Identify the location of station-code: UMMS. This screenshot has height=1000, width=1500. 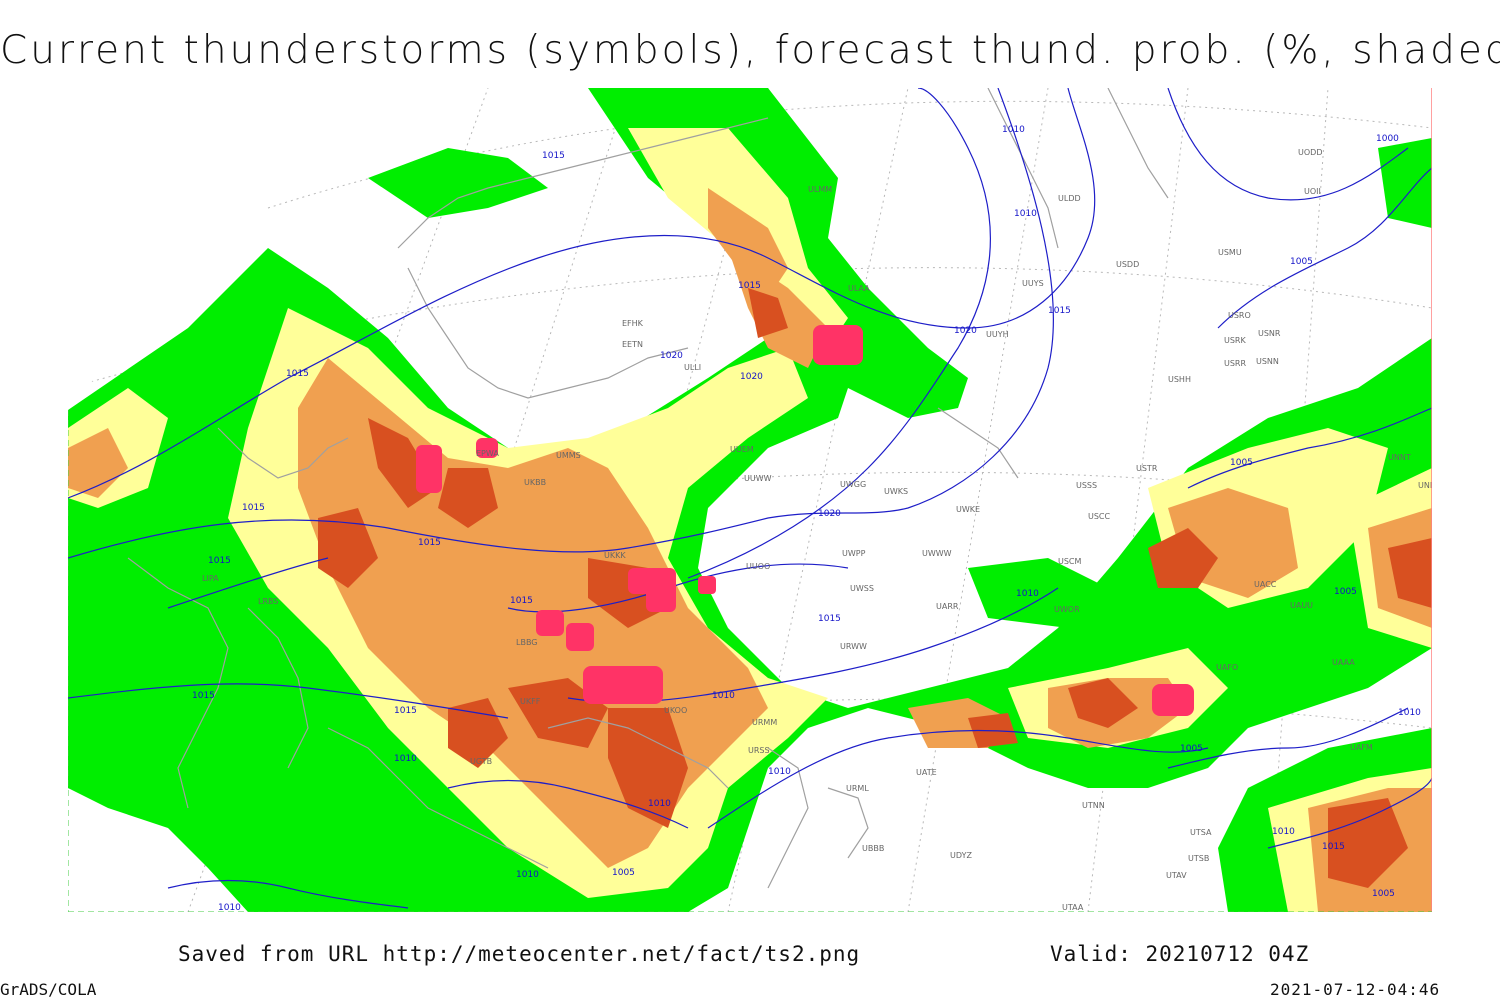
(568, 455).